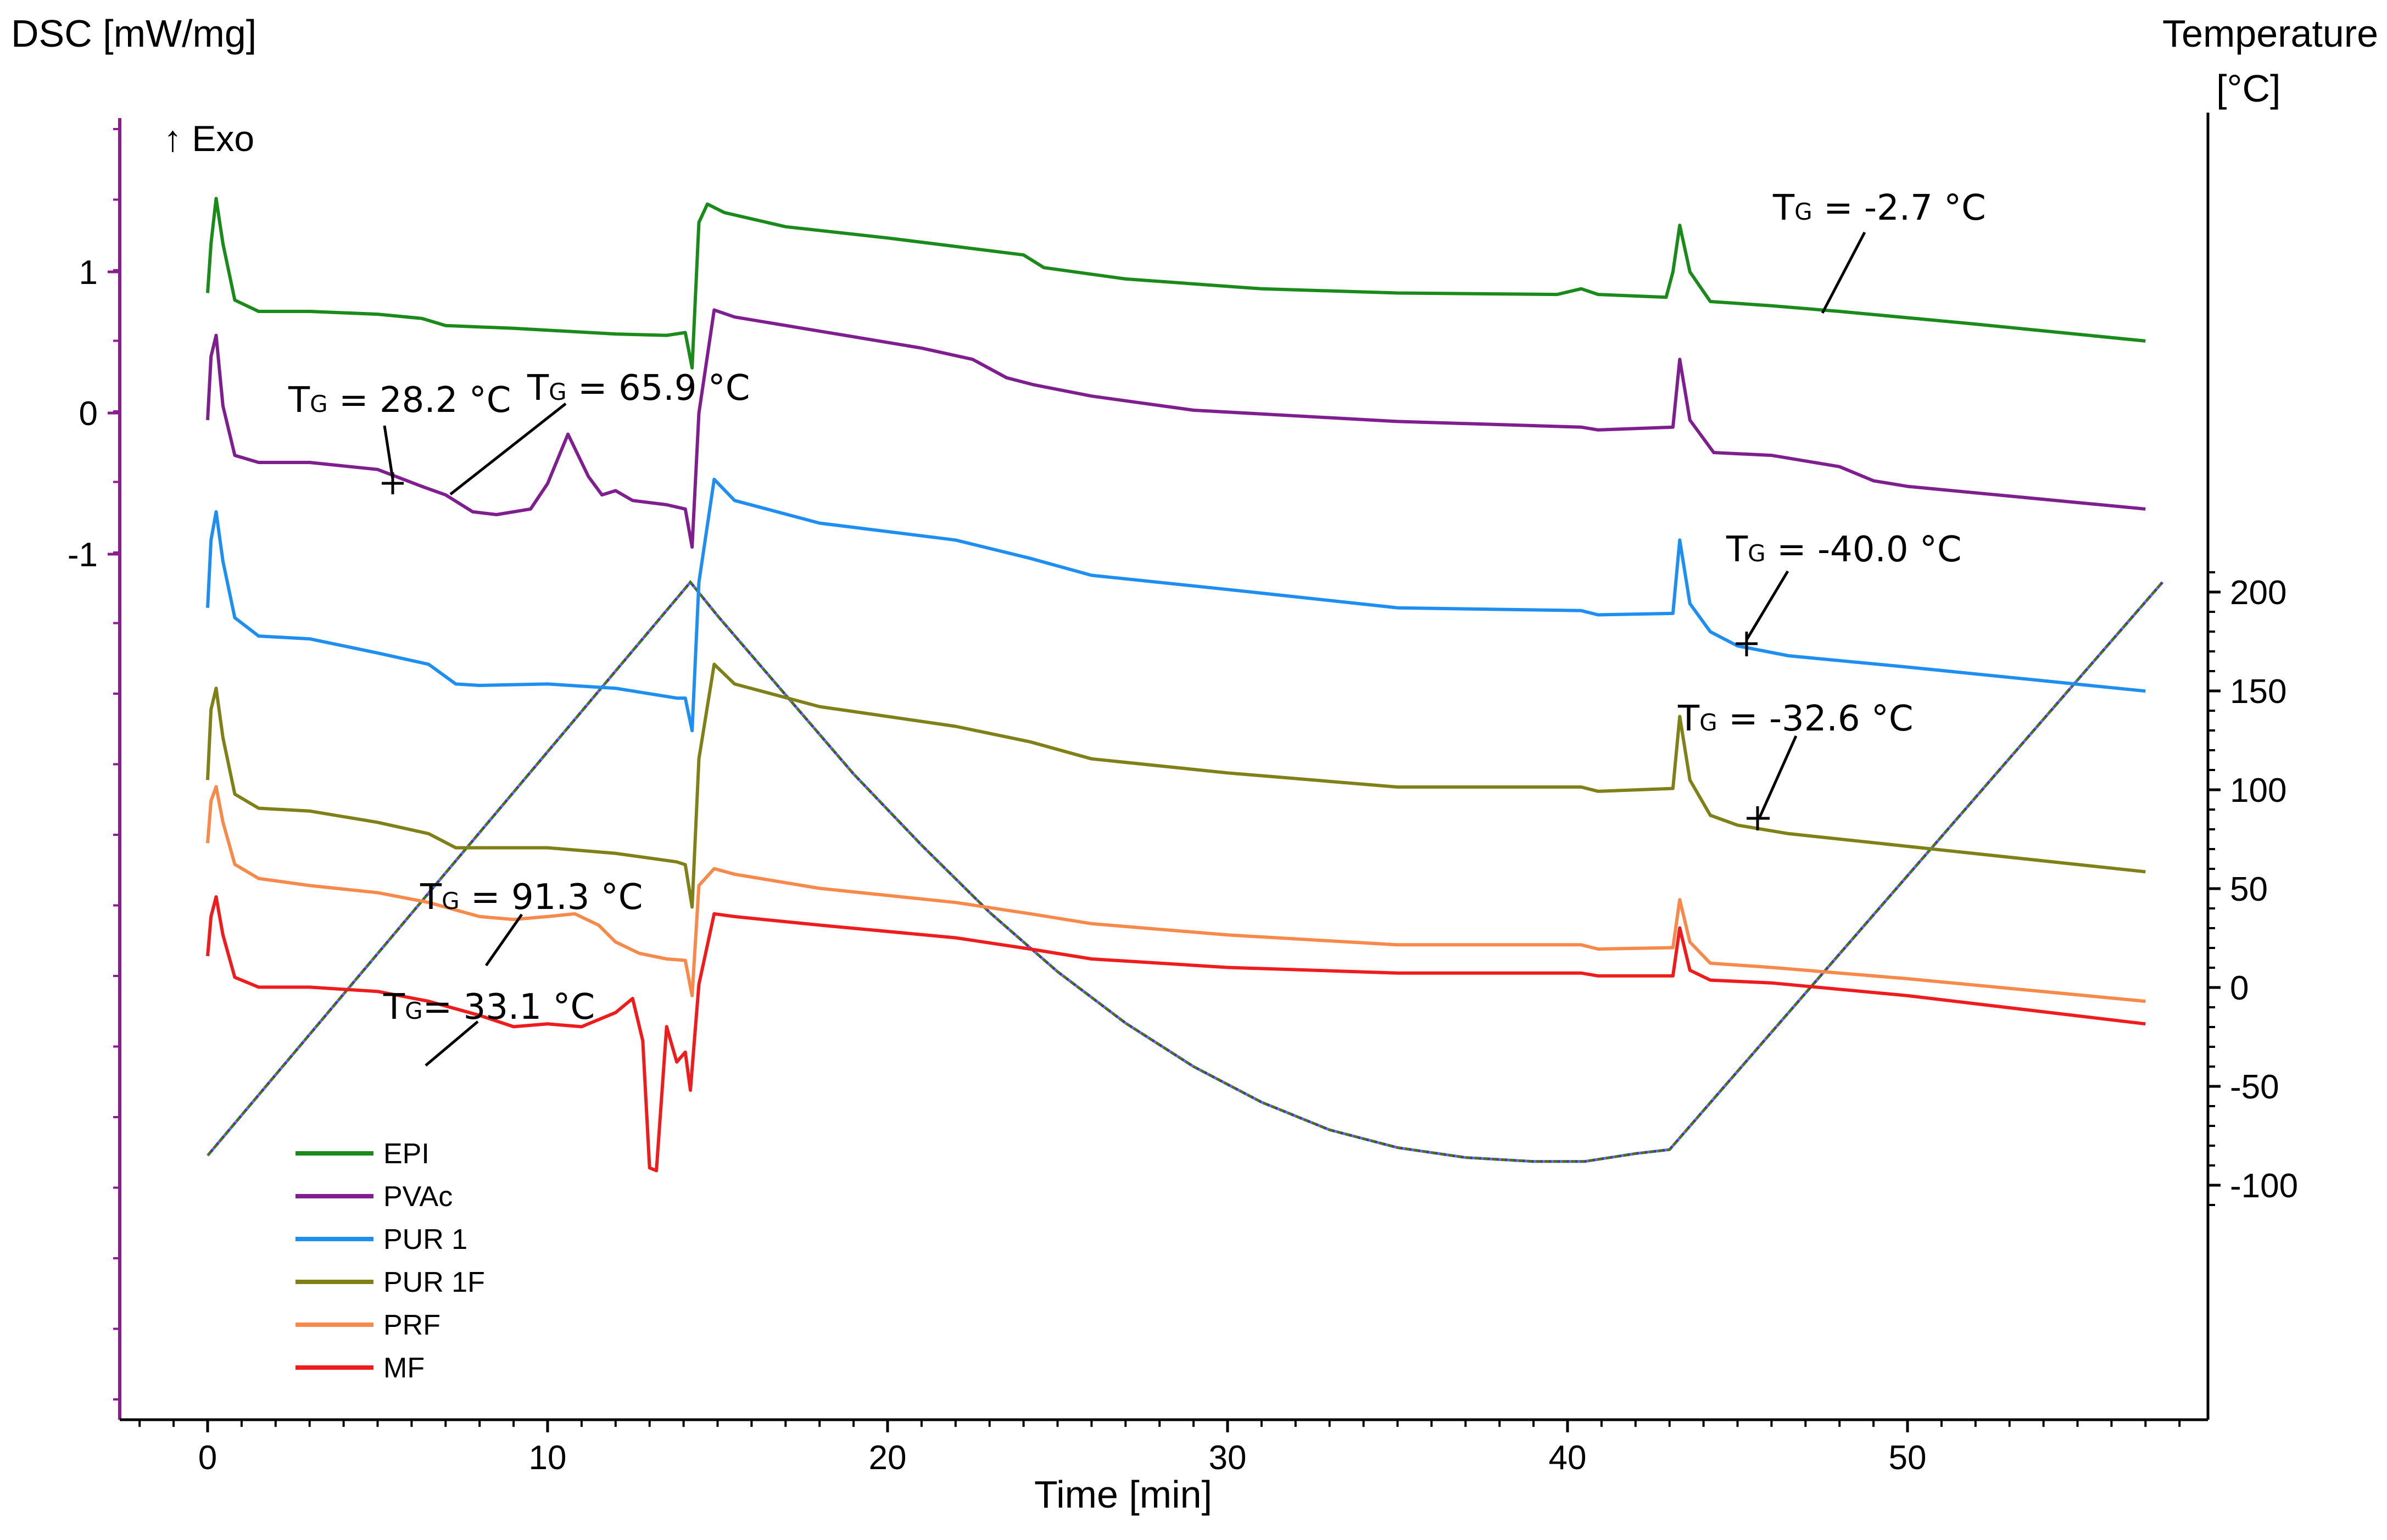 Image resolution: width=2387 pixels, height=1540 pixels. I want to click on annotation-pvac-2: TG = 65.9 °C, so click(638, 389).